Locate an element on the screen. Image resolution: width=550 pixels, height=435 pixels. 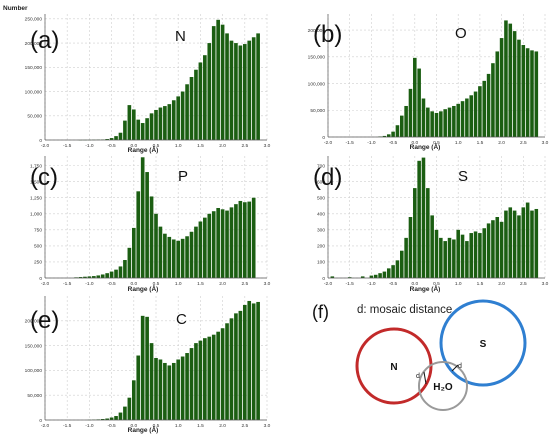
element-label: N is located at coordinates (180, 36).